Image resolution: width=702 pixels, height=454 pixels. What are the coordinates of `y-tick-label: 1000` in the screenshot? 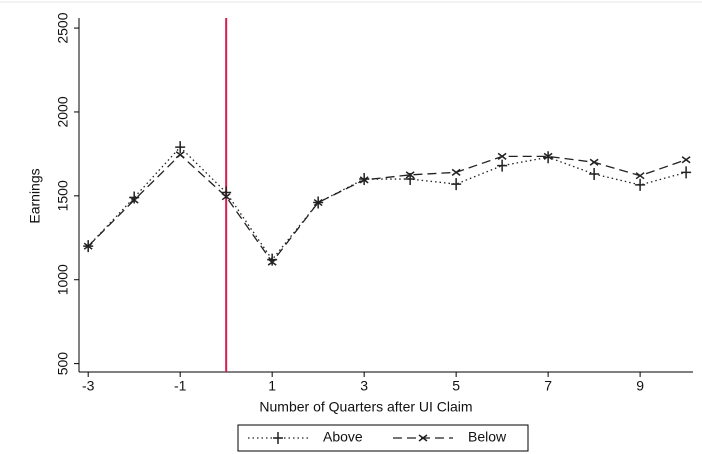 It's located at (63, 279).